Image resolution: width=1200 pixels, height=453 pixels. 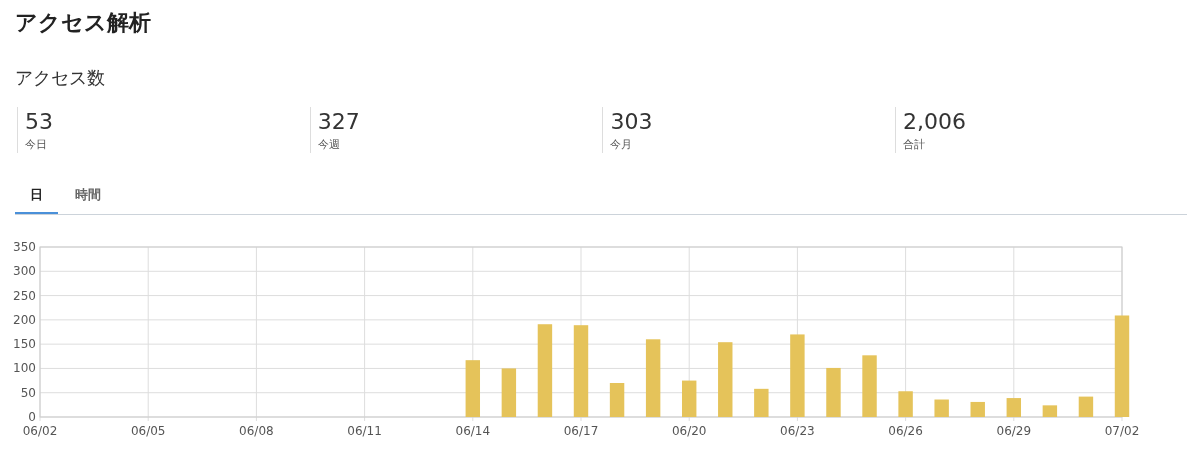 I want to click on y-tick-label: 150, so click(x=24, y=344).